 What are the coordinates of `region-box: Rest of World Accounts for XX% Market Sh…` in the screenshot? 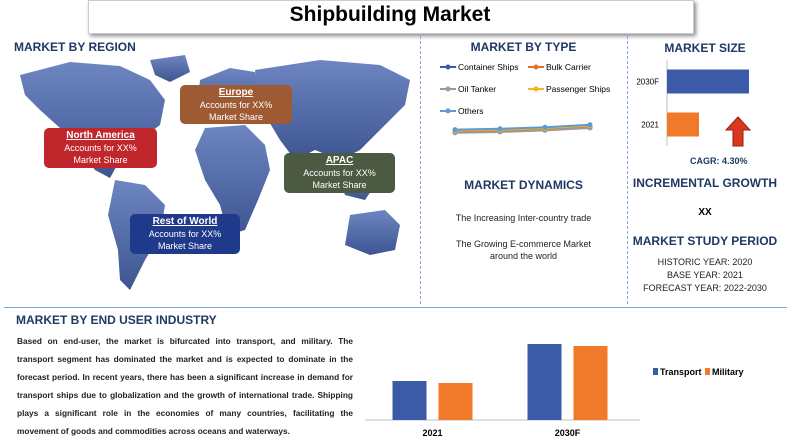 It's located at (185, 234).